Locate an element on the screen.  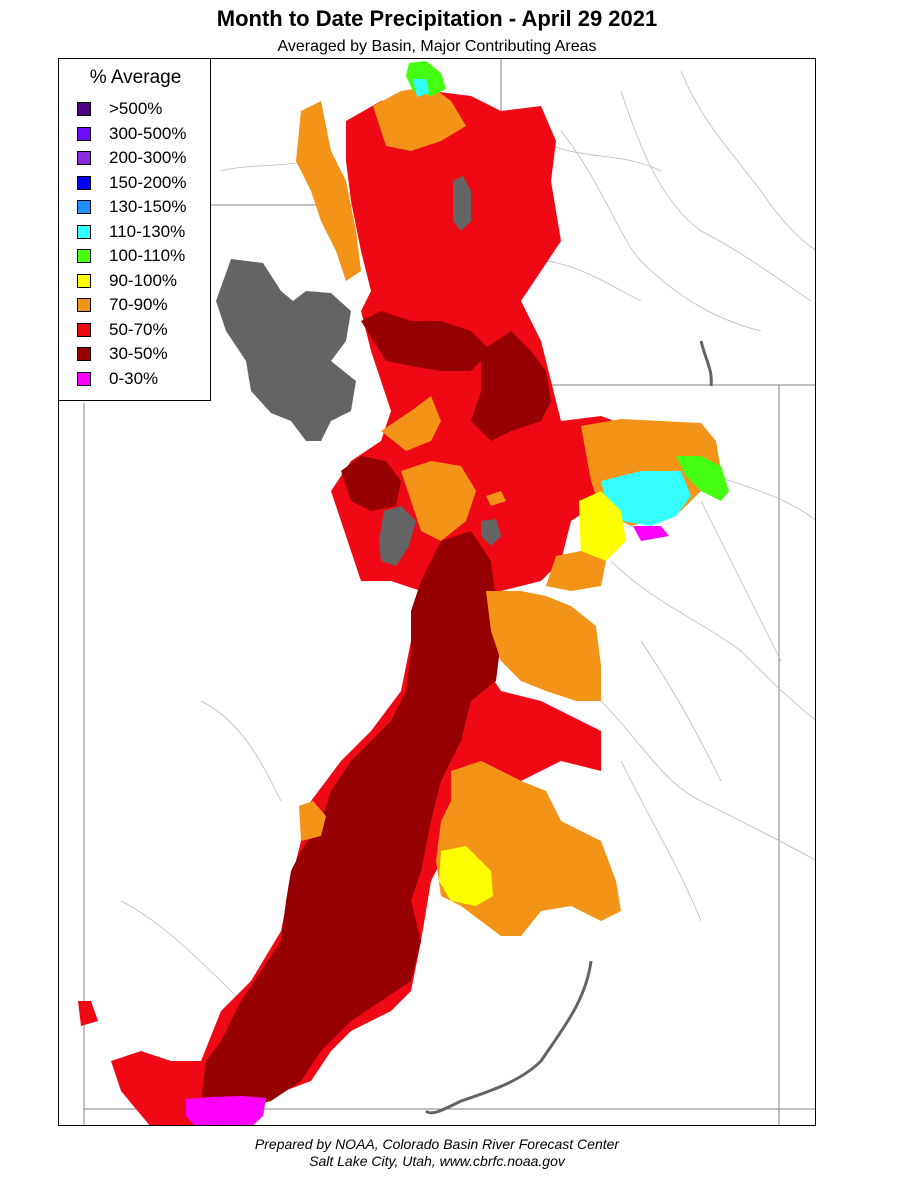
great-salt-lake is located at coordinates (286, 350).